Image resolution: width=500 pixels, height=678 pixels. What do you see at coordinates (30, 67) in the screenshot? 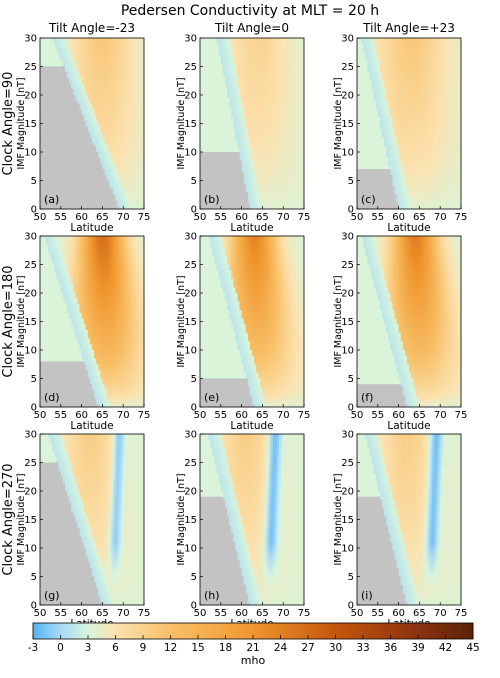
I see `y-tick-label: 25` at bounding box center [30, 67].